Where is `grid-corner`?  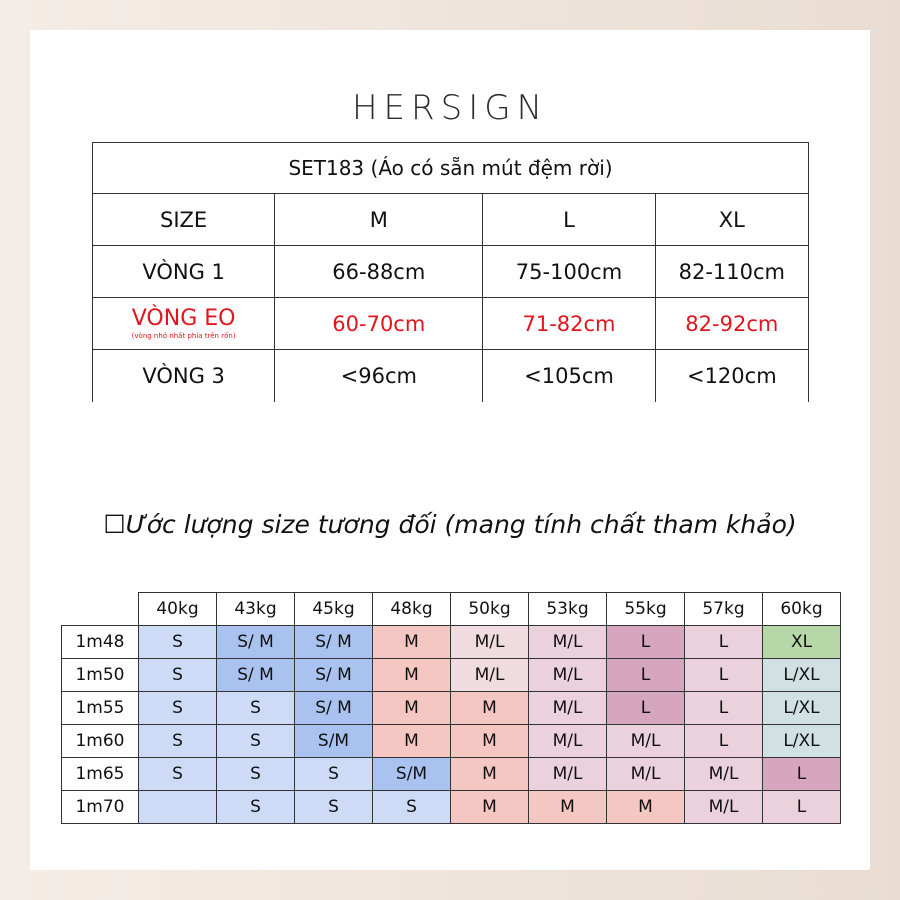 grid-corner is located at coordinates (100, 609).